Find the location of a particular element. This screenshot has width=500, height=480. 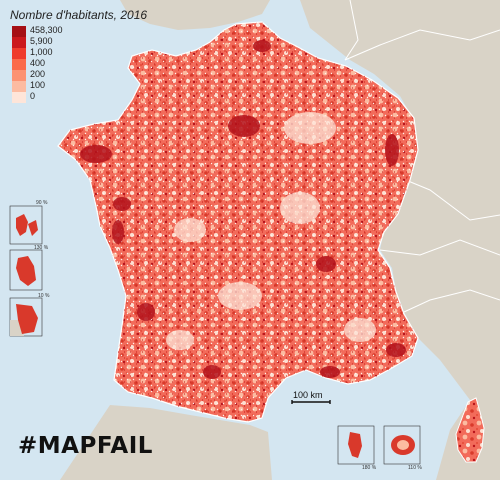

legend-row: 458,300 is located at coordinates (85, 31).